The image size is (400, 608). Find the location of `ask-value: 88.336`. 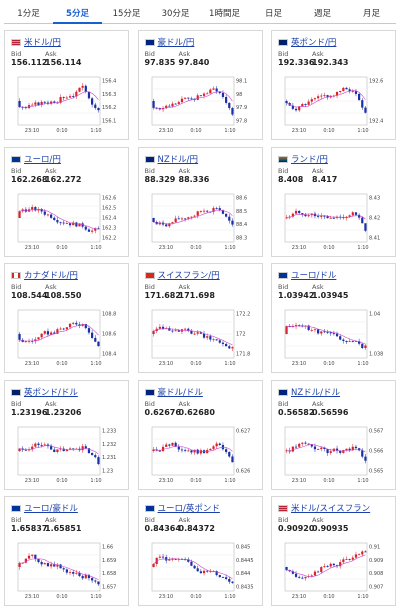

ask-value: 88.336 is located at coordinates (194, 179).